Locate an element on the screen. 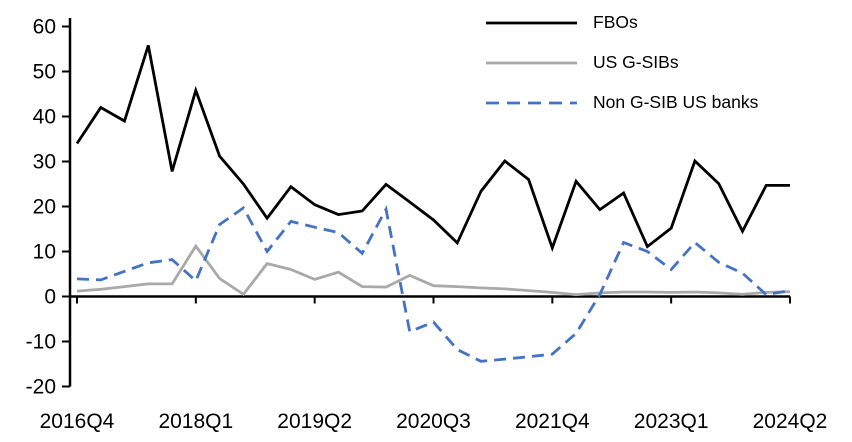 This screenshot has width=852, height=442. legend-label-us-g-sibs: US G-SIBs is located at coordinates (636, 62).